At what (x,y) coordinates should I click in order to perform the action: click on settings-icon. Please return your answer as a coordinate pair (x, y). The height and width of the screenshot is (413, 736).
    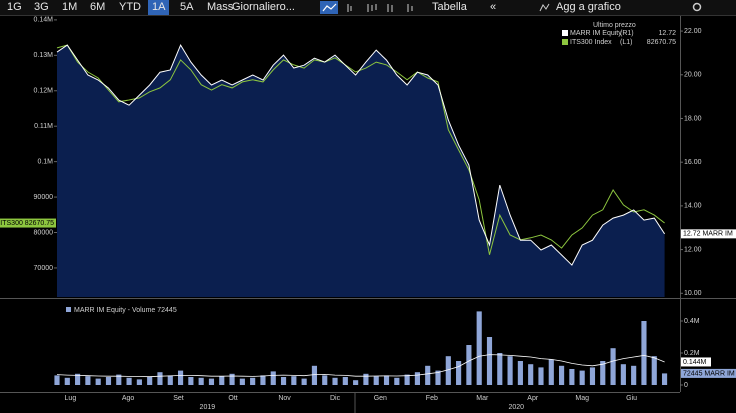
    Looking at the image, I should click on (697, 7).